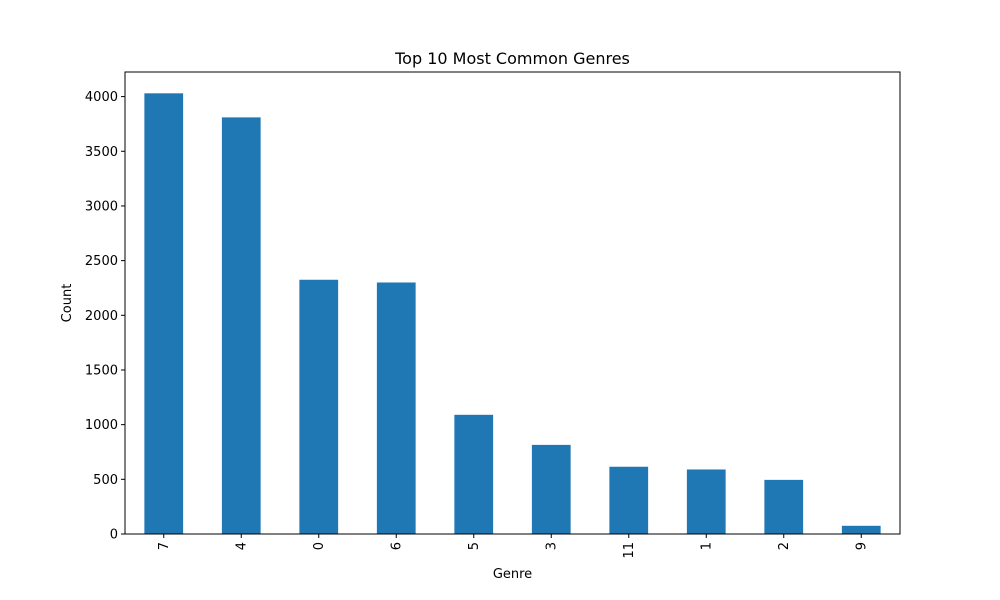 Image resolution: width=1000 pixels, height=600 pixels. I want to click on y-axis-label: Count, so click(67, 303).